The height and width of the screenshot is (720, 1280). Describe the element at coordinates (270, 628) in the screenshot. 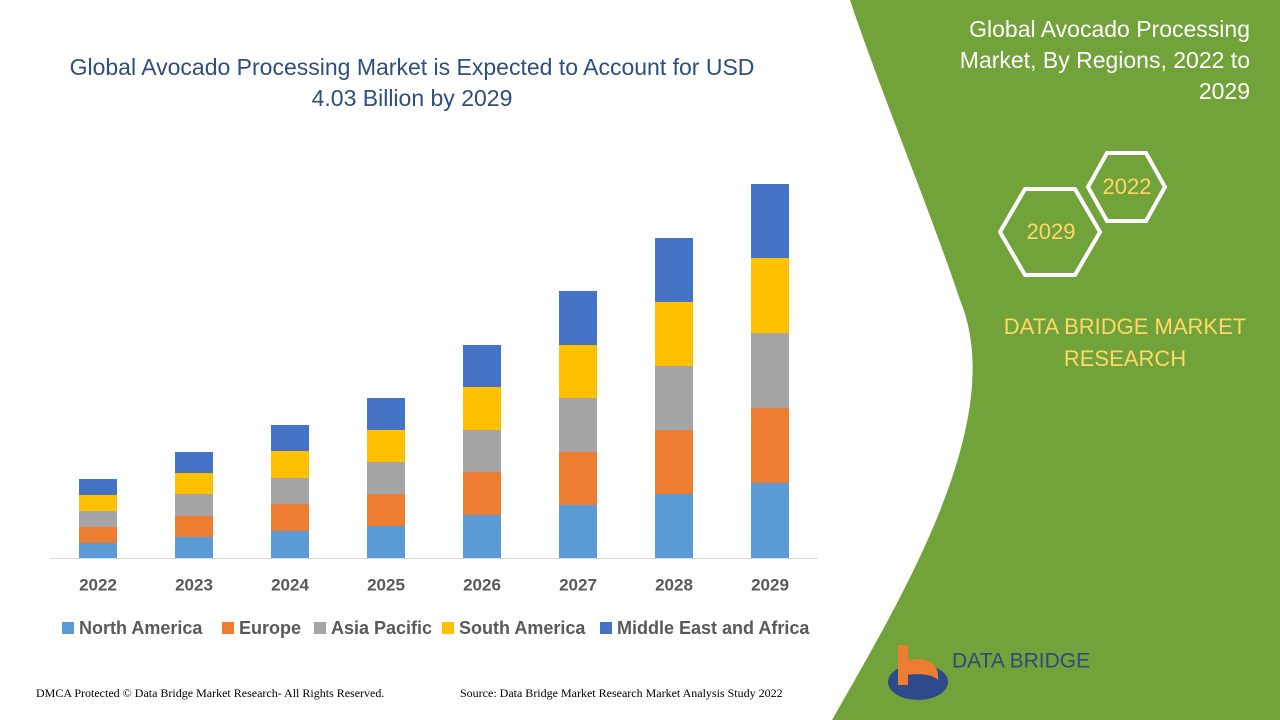

I see `legend-label: Europe` at that location.